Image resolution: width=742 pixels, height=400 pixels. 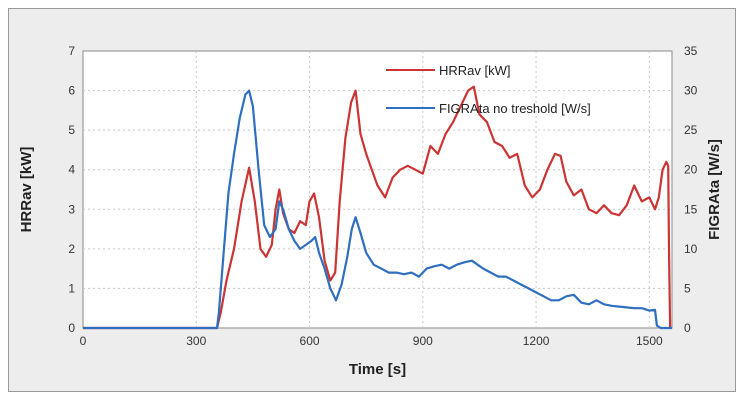 I want to click on legend: HRRav [kW] FIGRAta no treshold [W/s], so click(x=488, y=89).